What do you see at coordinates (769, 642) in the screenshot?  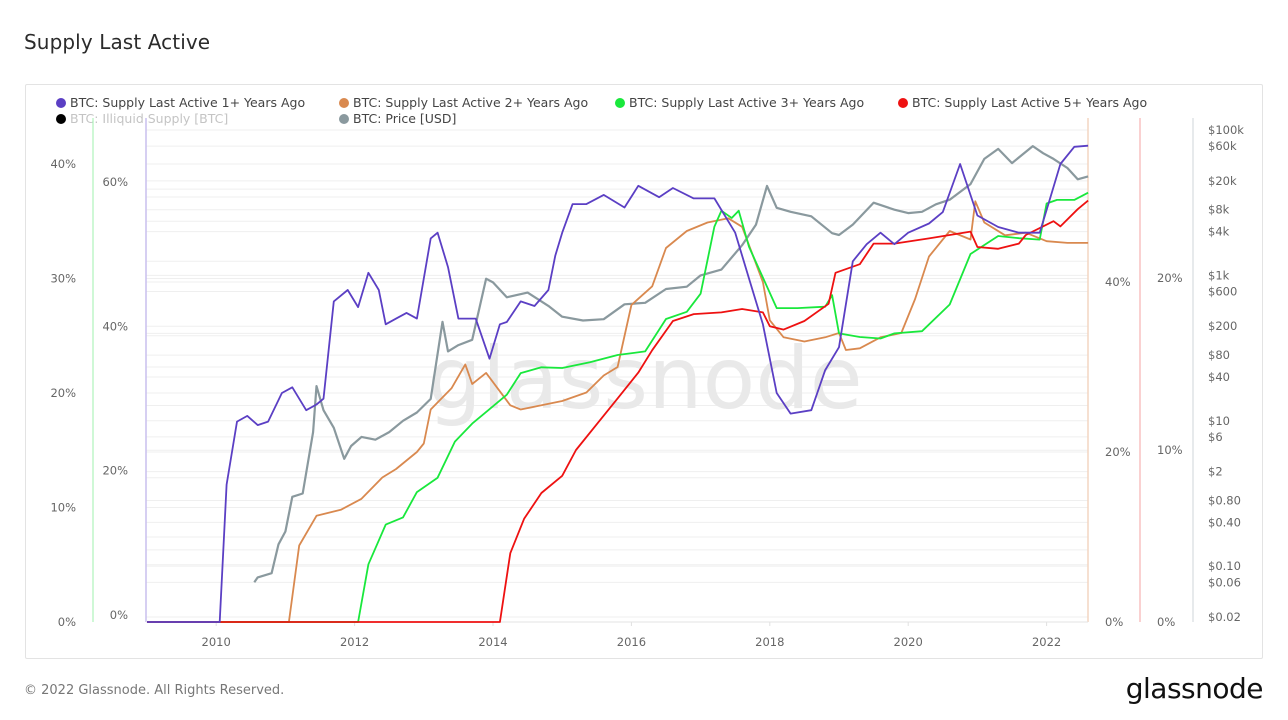 I see `svg-text: 2018` at bounding box center [769, 642].